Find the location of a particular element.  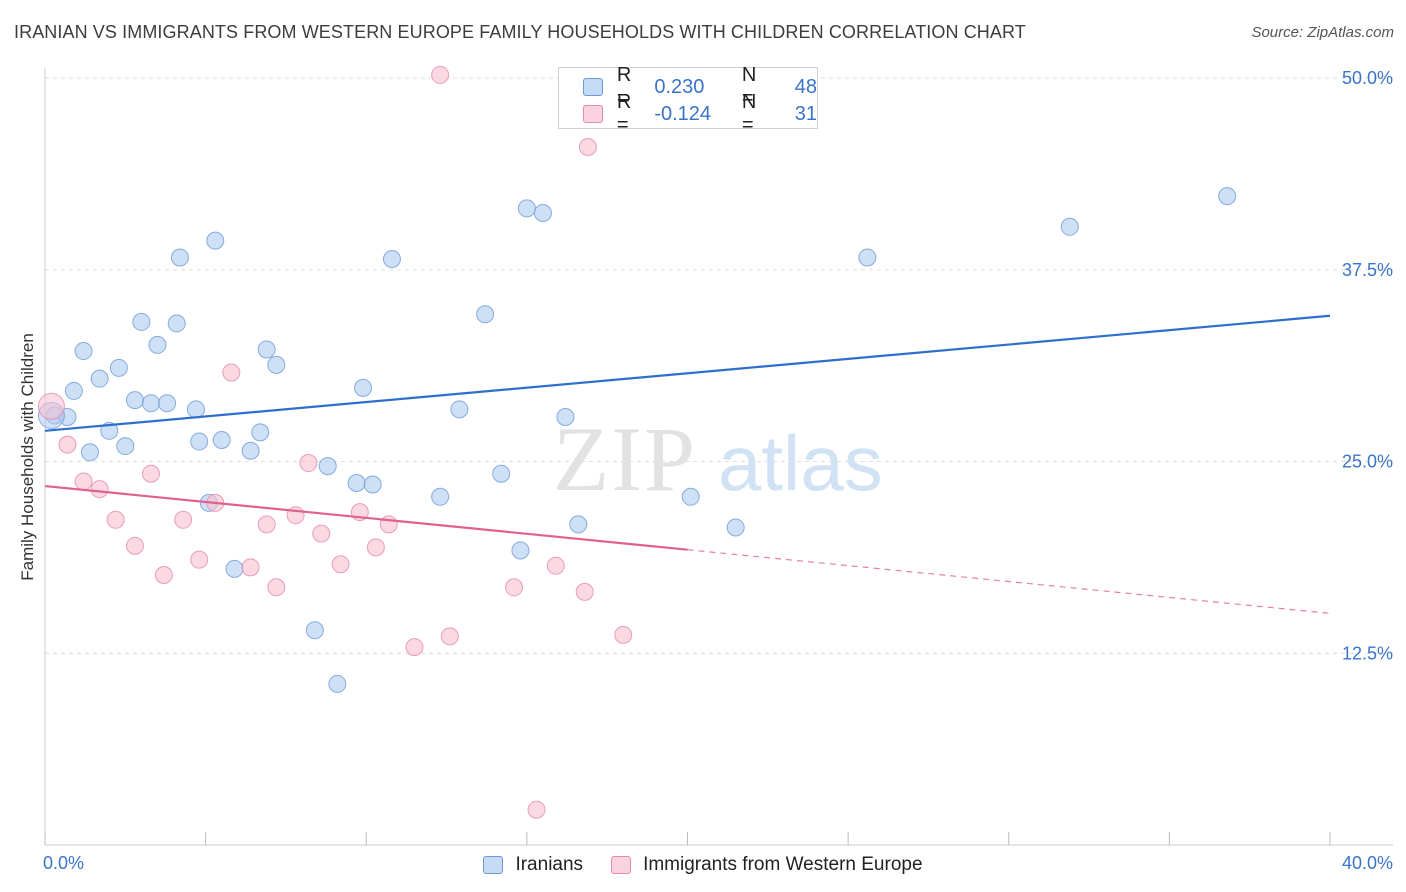

r-value: 0.230 is located at coordinates (679, 86).